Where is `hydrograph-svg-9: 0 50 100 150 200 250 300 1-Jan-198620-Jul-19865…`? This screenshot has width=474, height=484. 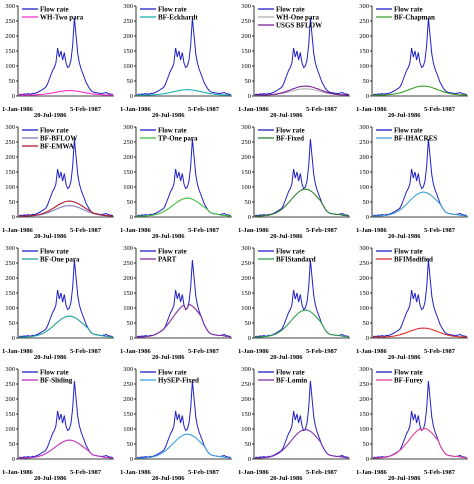
hydrograph-svg-9: 0 50 100 150 200 250 300 1-Jan-198620-Jul-19865… is located at coordinates (58, 303).